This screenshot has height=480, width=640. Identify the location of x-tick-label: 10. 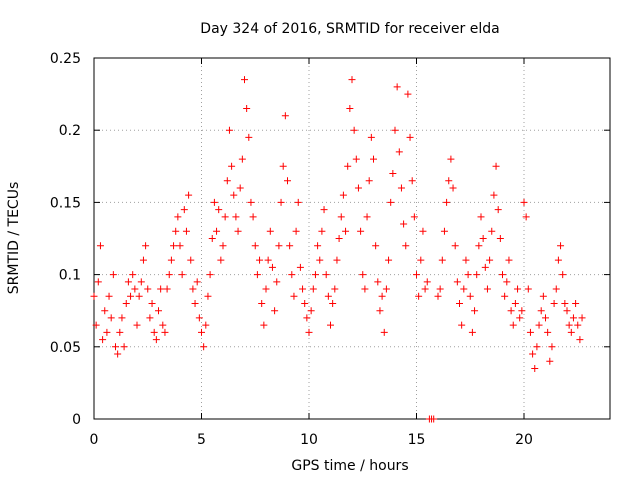
(309, 440).